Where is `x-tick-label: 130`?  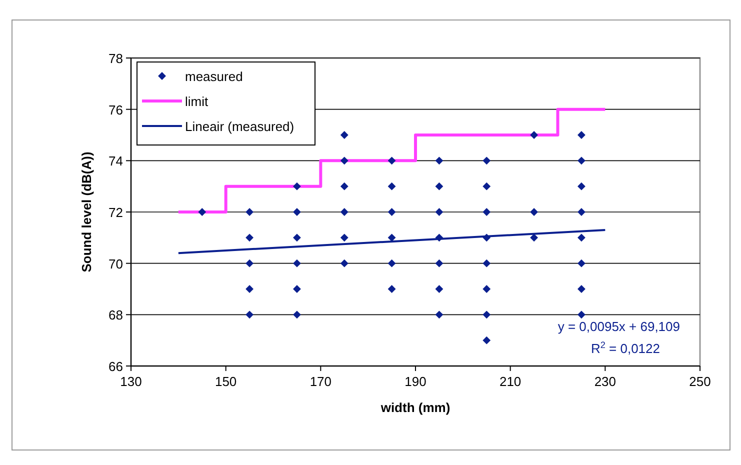
x-tick-label: 130 is located at coordinates (131, 381).